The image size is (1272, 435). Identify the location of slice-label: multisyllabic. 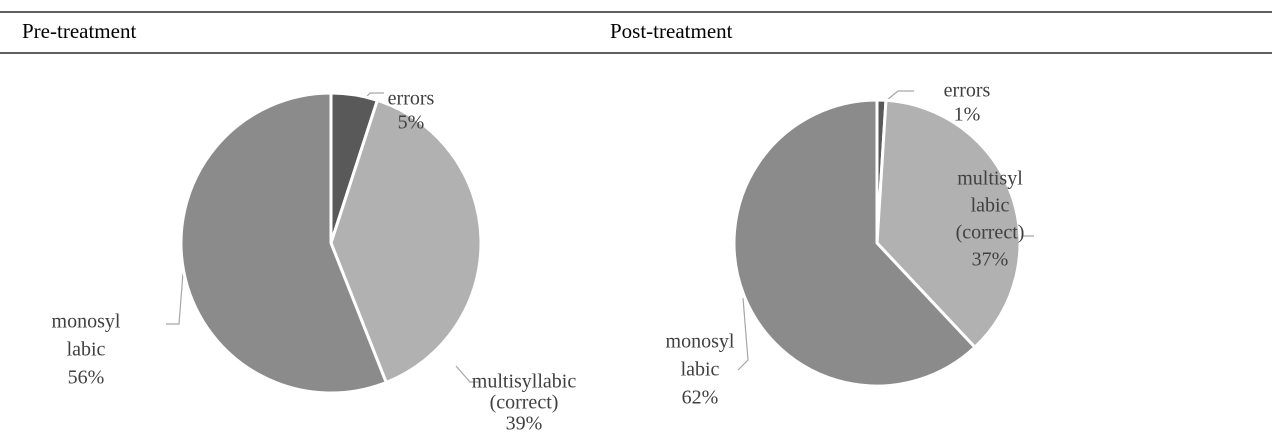
(524, 382).